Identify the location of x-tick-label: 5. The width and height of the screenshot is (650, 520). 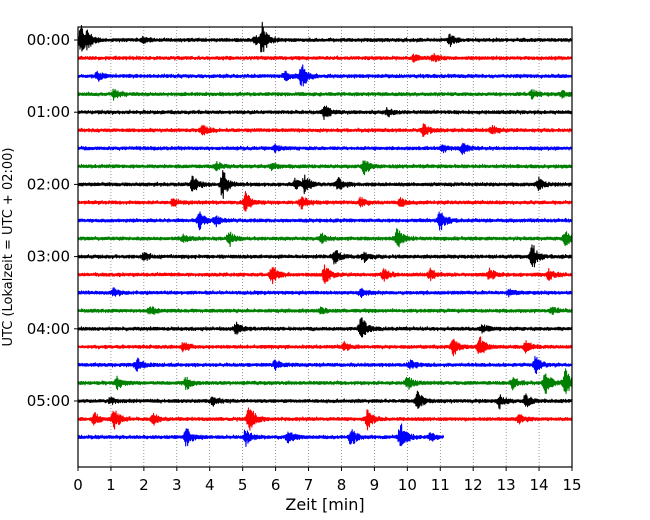
(243, 485).